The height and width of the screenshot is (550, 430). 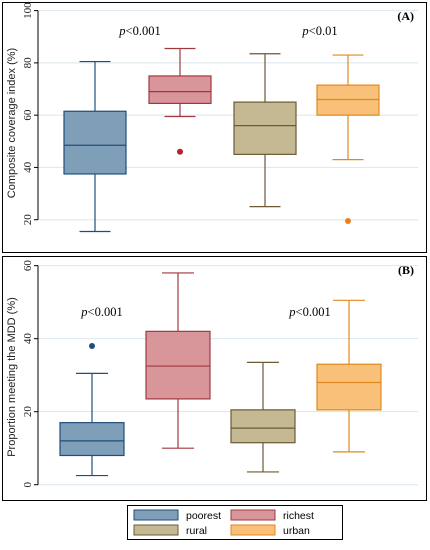 What do you see at coordinates (406, 270) in the screenshot?
I see `panel-label: (B)` at bounding box center [406, 270].